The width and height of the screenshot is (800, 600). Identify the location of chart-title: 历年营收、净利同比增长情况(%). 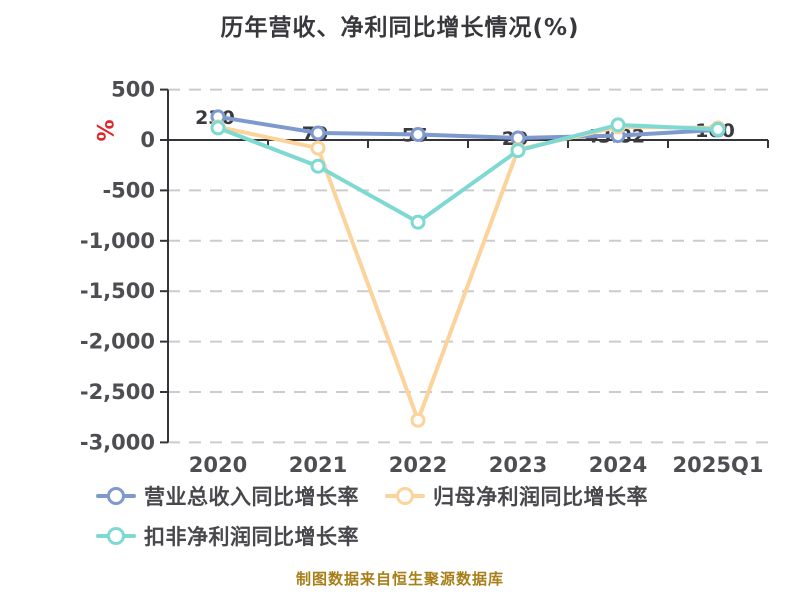
(400, 28).